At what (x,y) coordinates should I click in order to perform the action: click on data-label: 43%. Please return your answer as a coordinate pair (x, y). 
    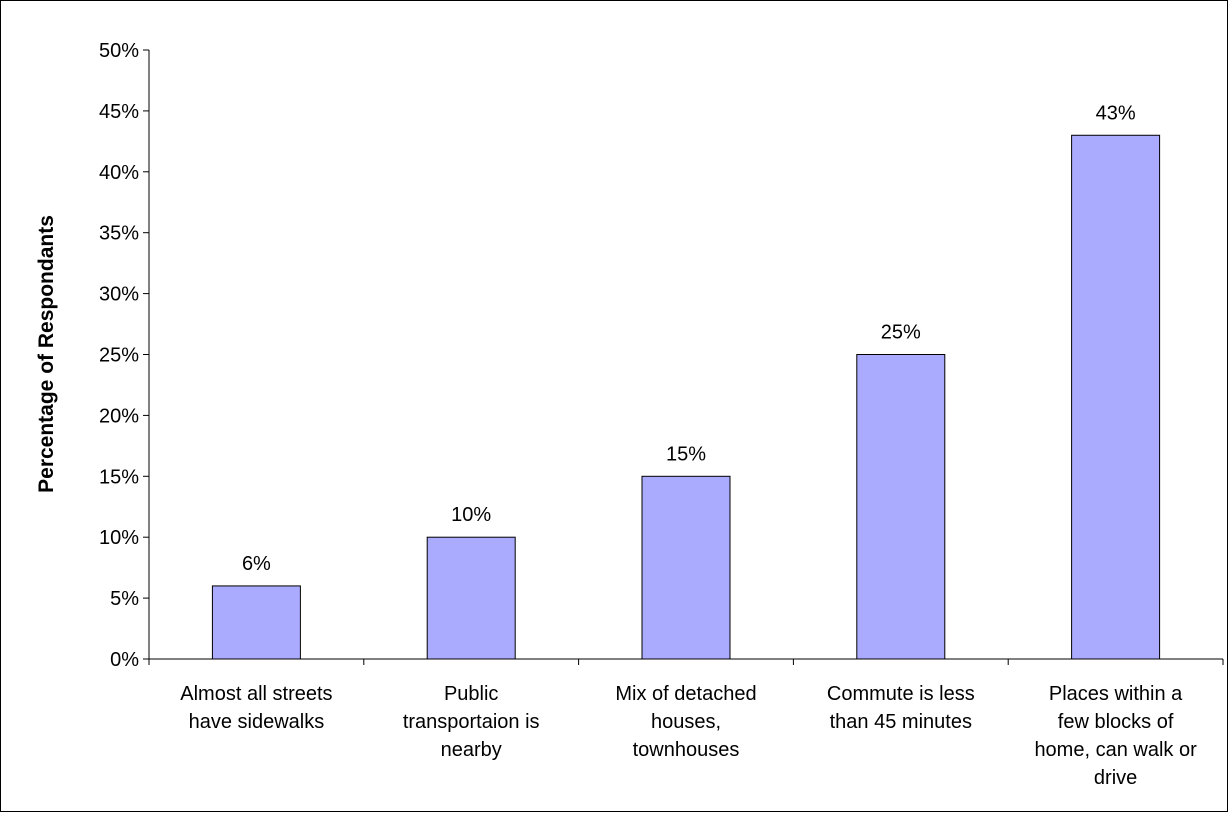
    Looking at the image, I should click on (1116, 113).